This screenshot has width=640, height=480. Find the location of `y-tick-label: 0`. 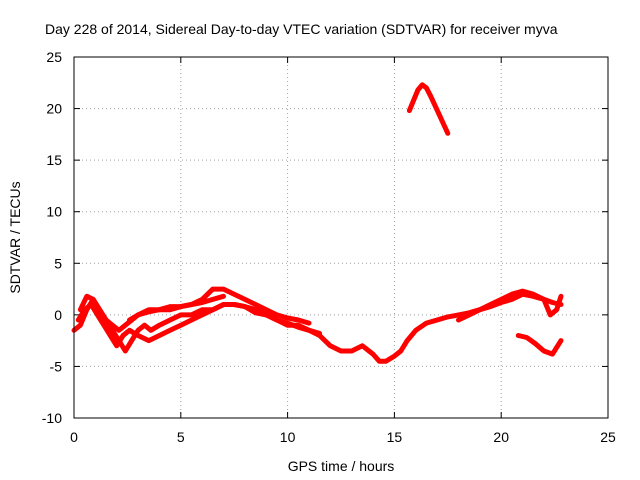

y-tick-label: 0 is located at coordinates (58, 315).